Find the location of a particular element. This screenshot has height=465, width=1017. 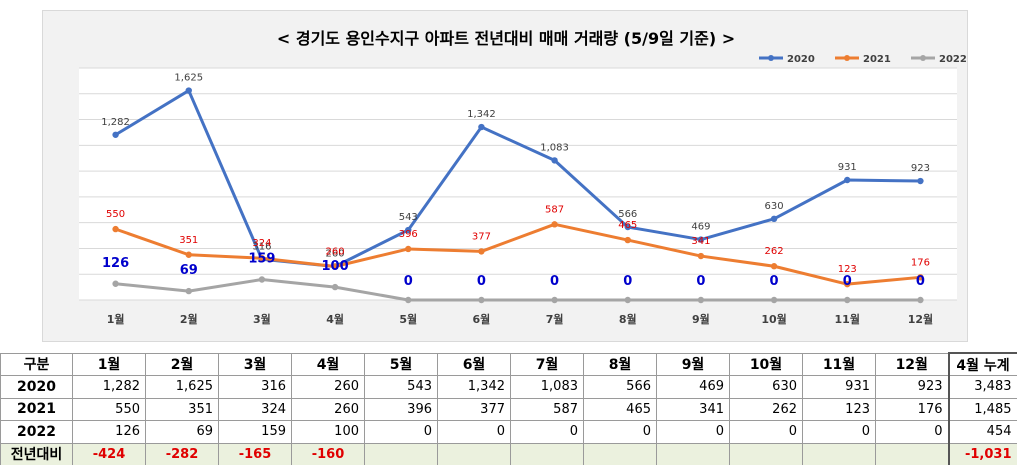

data-label-2022: 159 is located at coordinates (261, 259).